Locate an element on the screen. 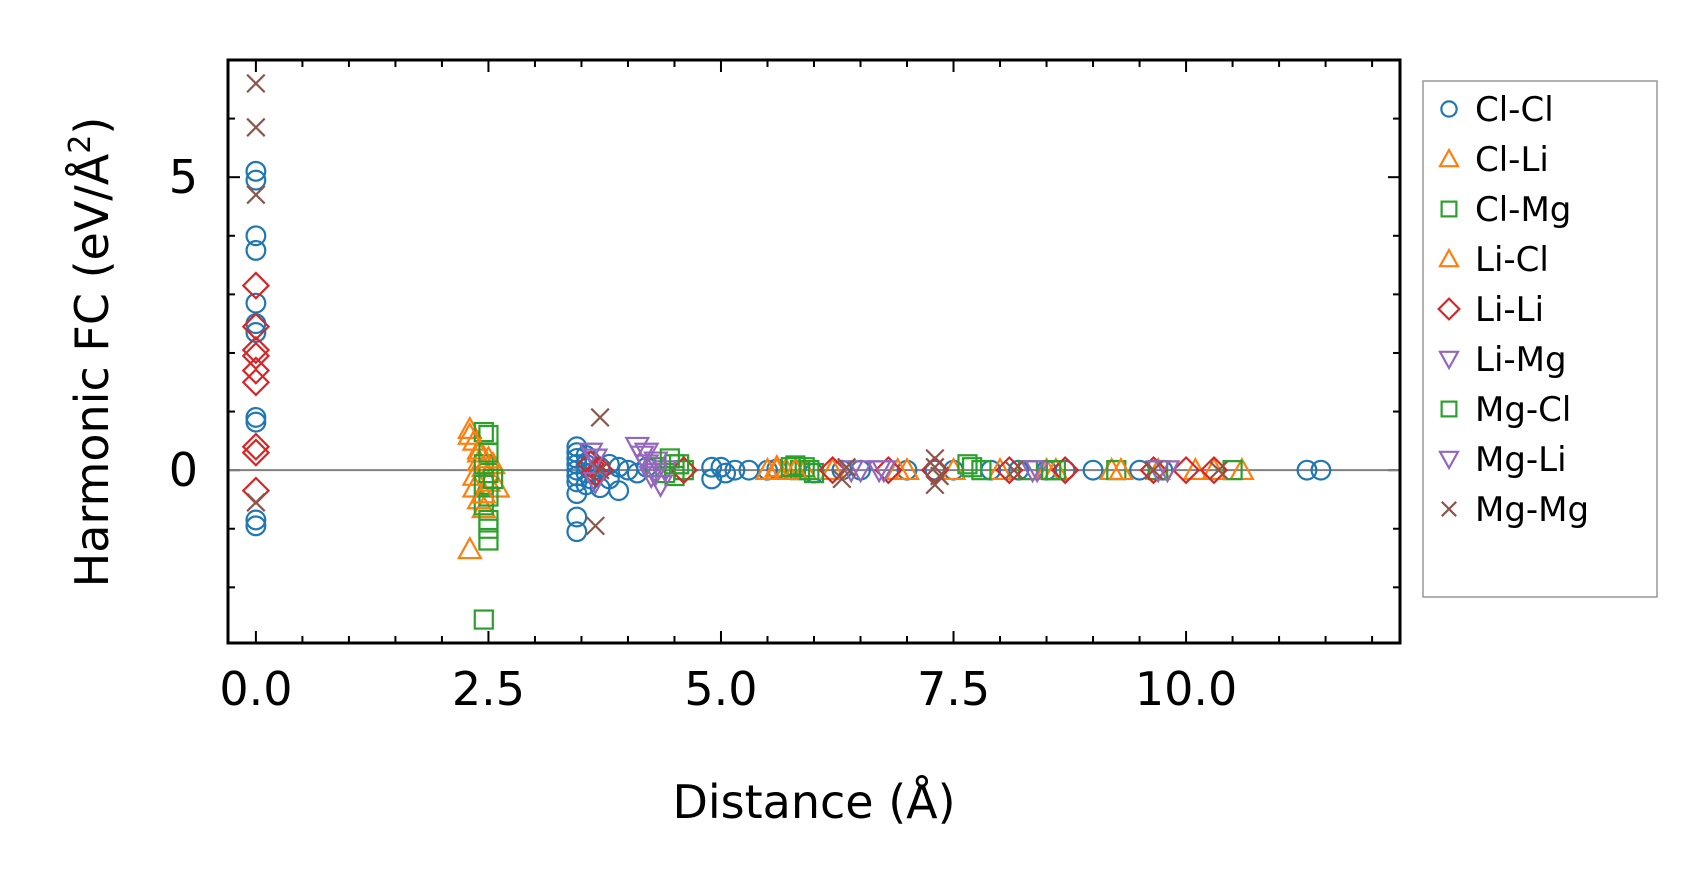  legend-item: Mg-Mg is located at coordinates (1515, 510).